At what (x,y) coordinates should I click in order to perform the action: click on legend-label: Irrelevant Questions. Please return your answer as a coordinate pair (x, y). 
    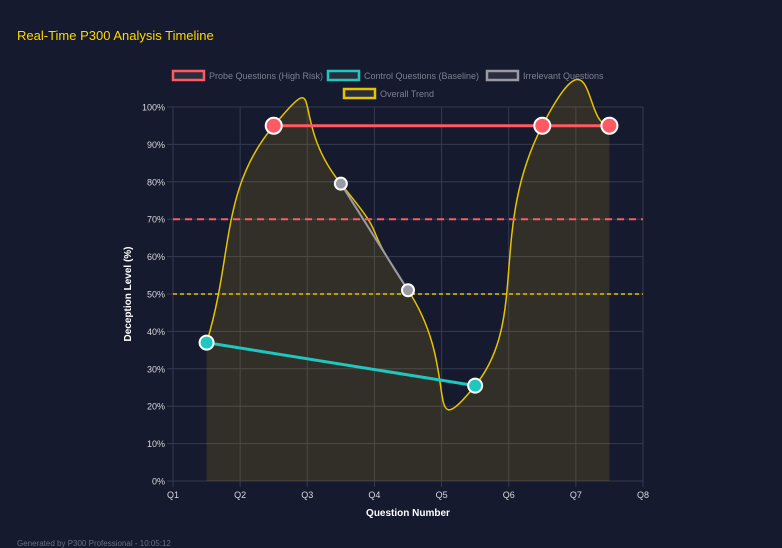
    Looking at the image, I should click on (563, 76).